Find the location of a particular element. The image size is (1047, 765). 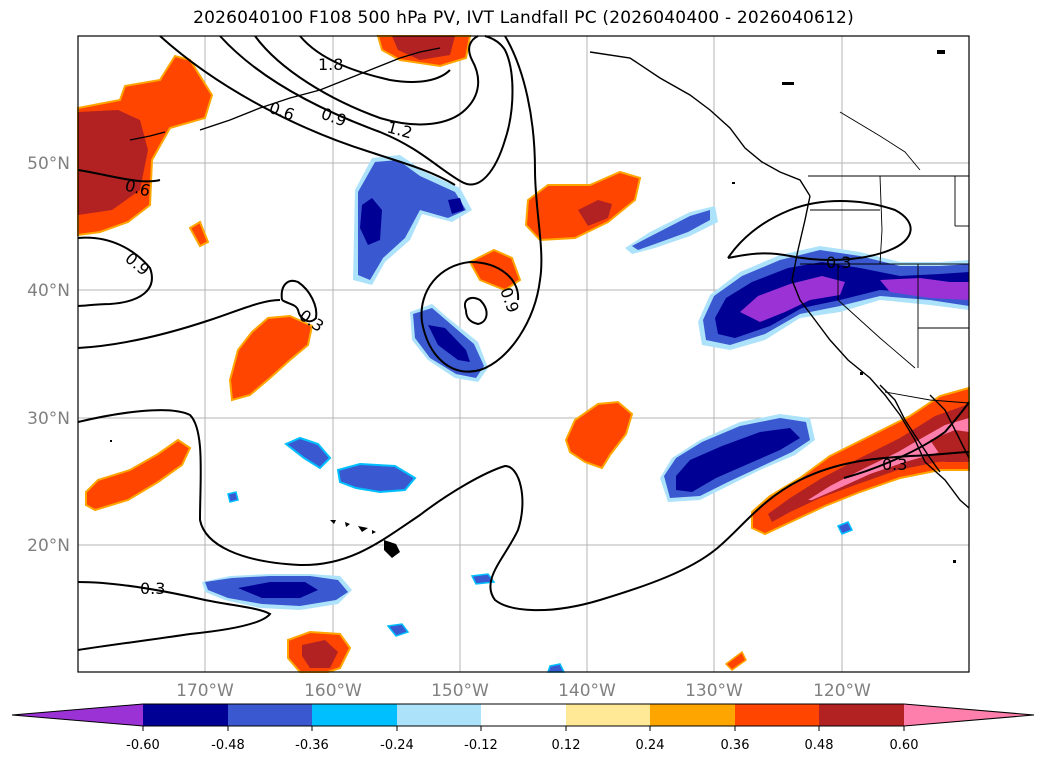

contour-0p6-north is located at coordinates (307, 110).